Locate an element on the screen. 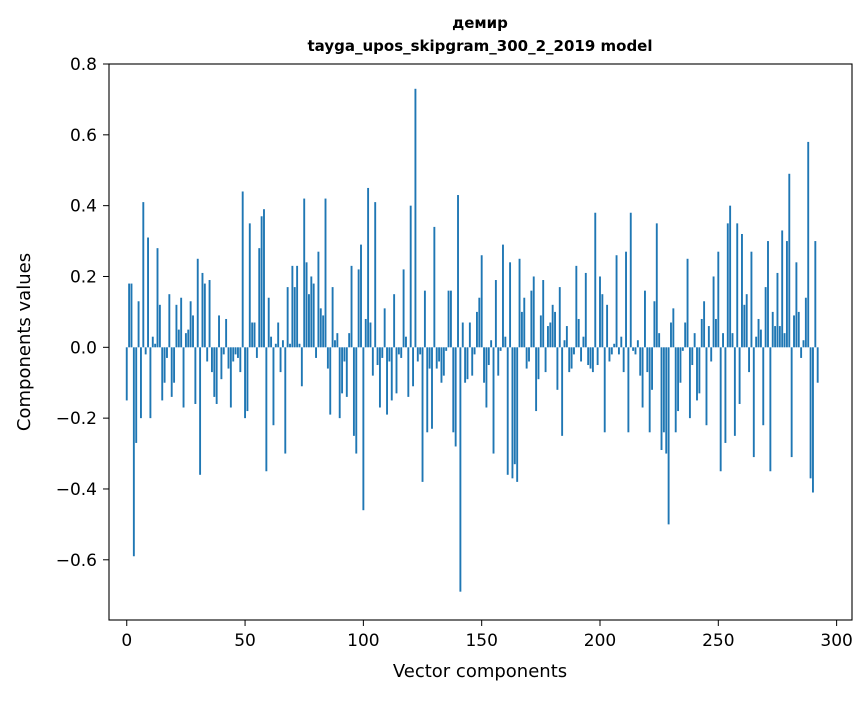  y-tick-label: 0.6 is located at coordinates (83, 136).